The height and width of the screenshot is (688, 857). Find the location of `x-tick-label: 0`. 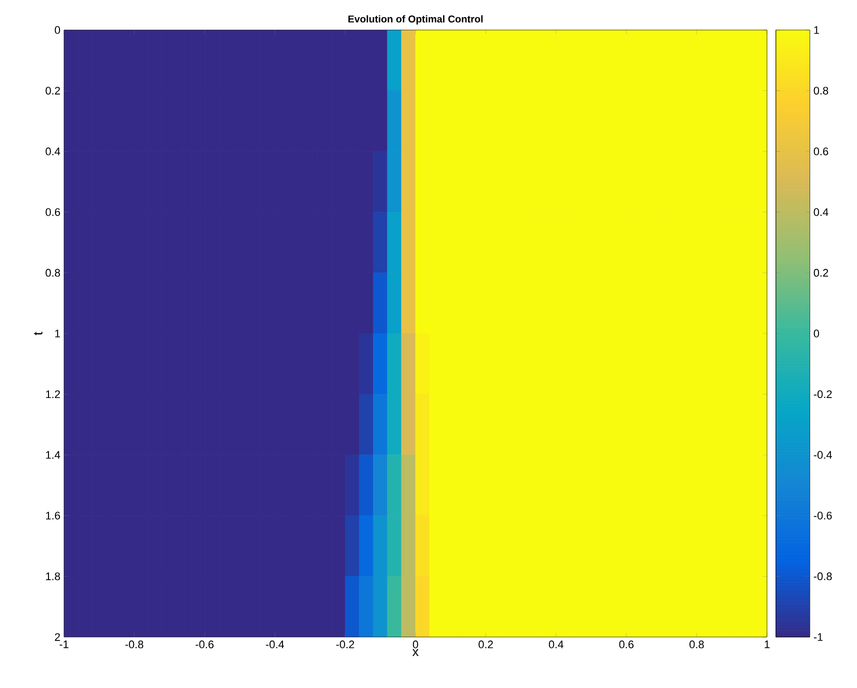

x-tick-label: 0 is located at coordinates (415, 644).